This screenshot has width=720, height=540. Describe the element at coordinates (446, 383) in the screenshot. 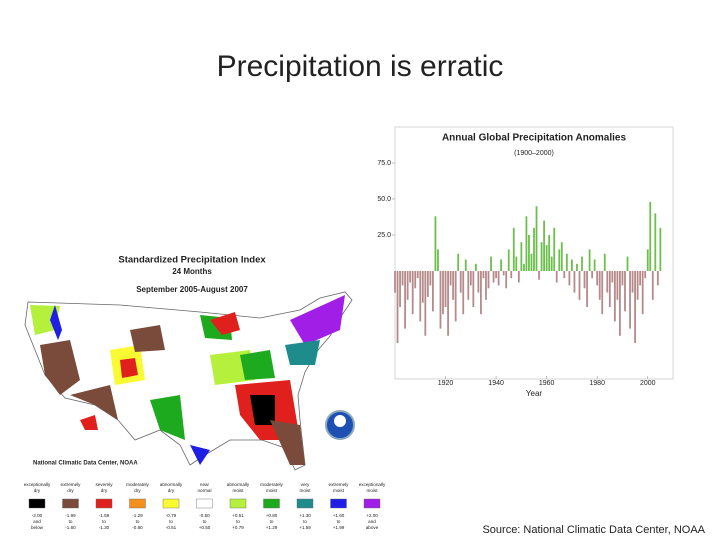

I see `x-tick-label: 1920` at that location.